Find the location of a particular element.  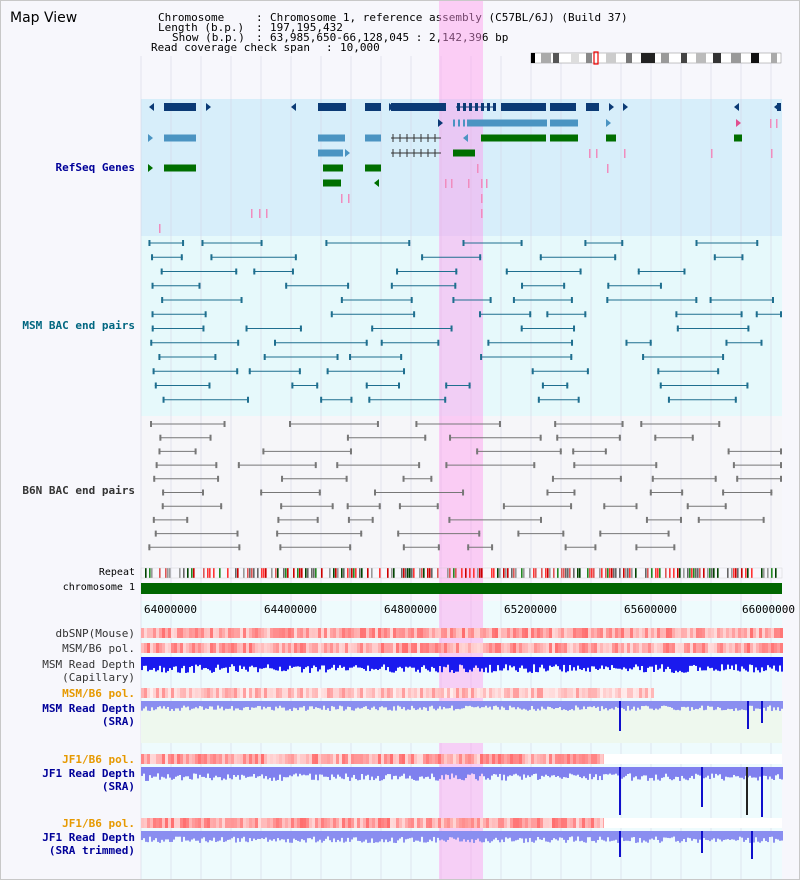

track-label-msm-b6-pol-1: MSM/B6 pol. is located at coordinates (98, 648).